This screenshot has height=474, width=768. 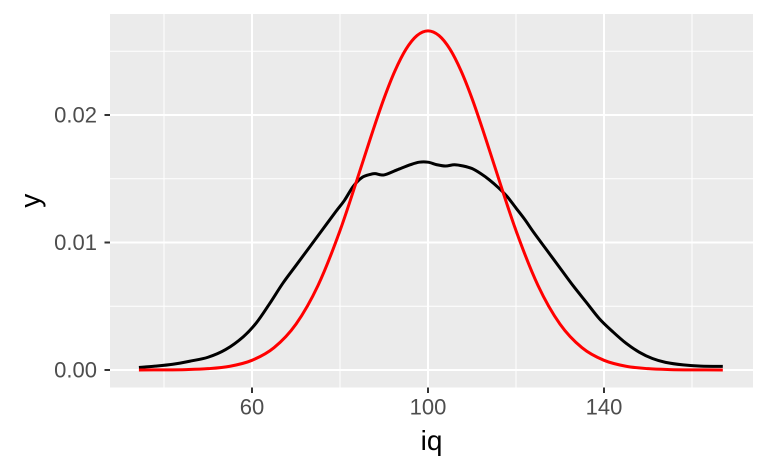 What do you see at coordinates (428, 407) in the screenshot?
I see `x-tick-label: 100` at bounding box center [428, 407].